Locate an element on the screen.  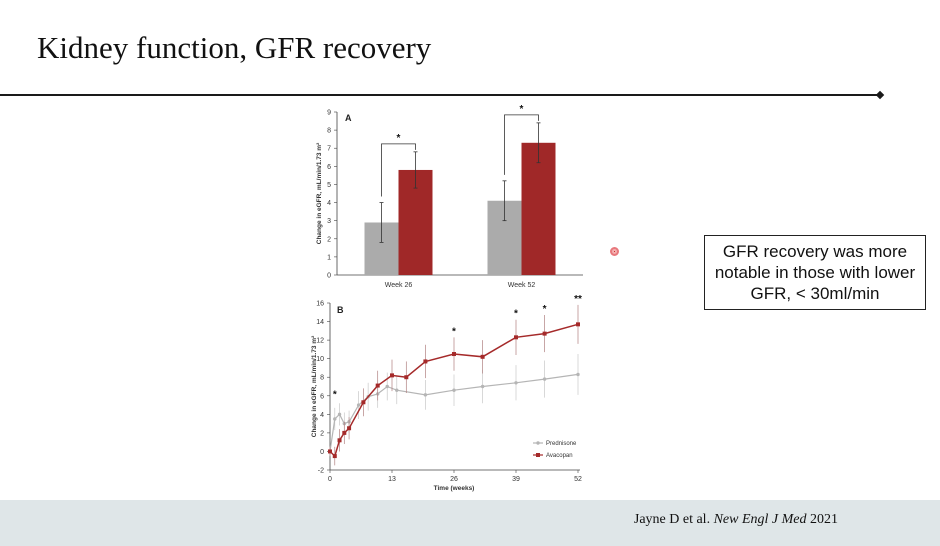
y-tick-label: 10 is located at coordinates (320, 359).